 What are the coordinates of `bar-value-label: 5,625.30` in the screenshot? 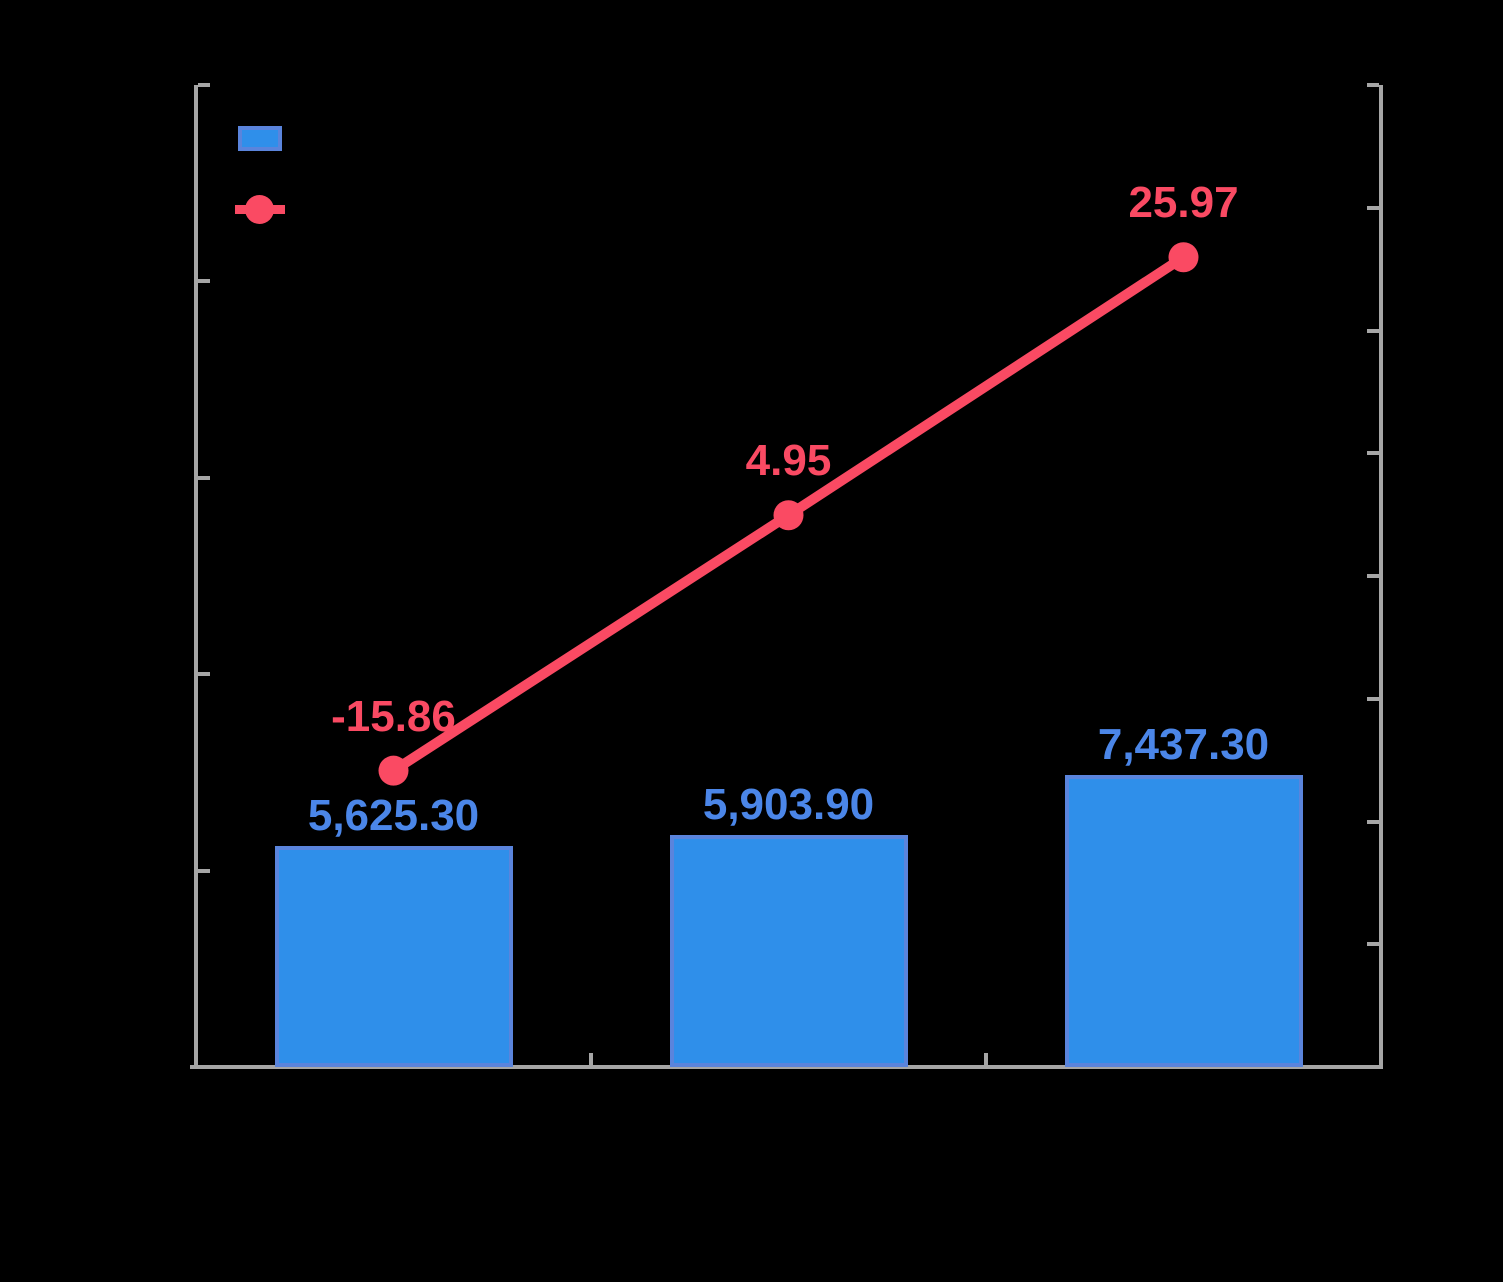 It's located at (393, 816).